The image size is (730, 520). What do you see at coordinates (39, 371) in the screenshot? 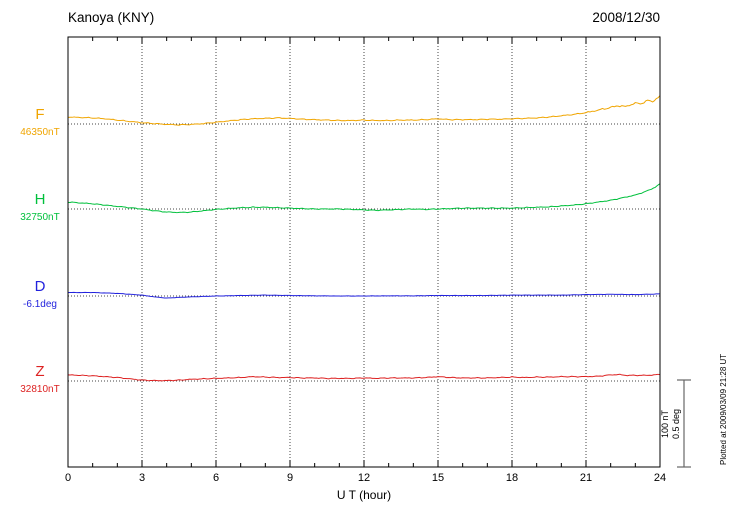
I see `series-label-Z: Z` at bounding box center [39, 371].